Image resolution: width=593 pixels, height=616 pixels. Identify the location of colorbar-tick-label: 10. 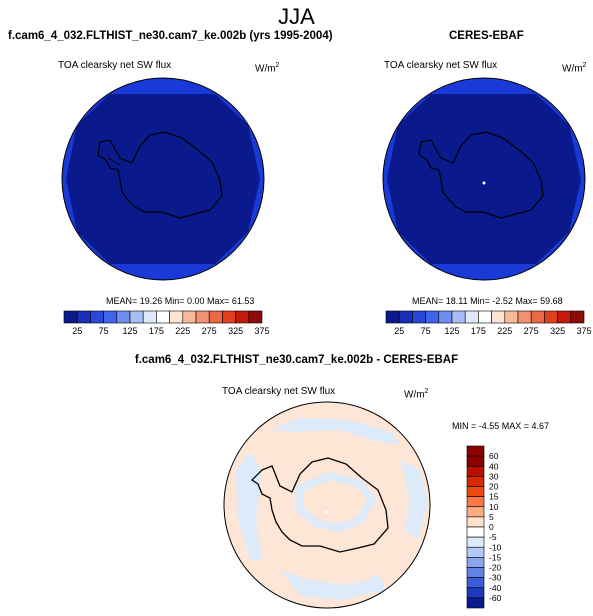
(494, 507).